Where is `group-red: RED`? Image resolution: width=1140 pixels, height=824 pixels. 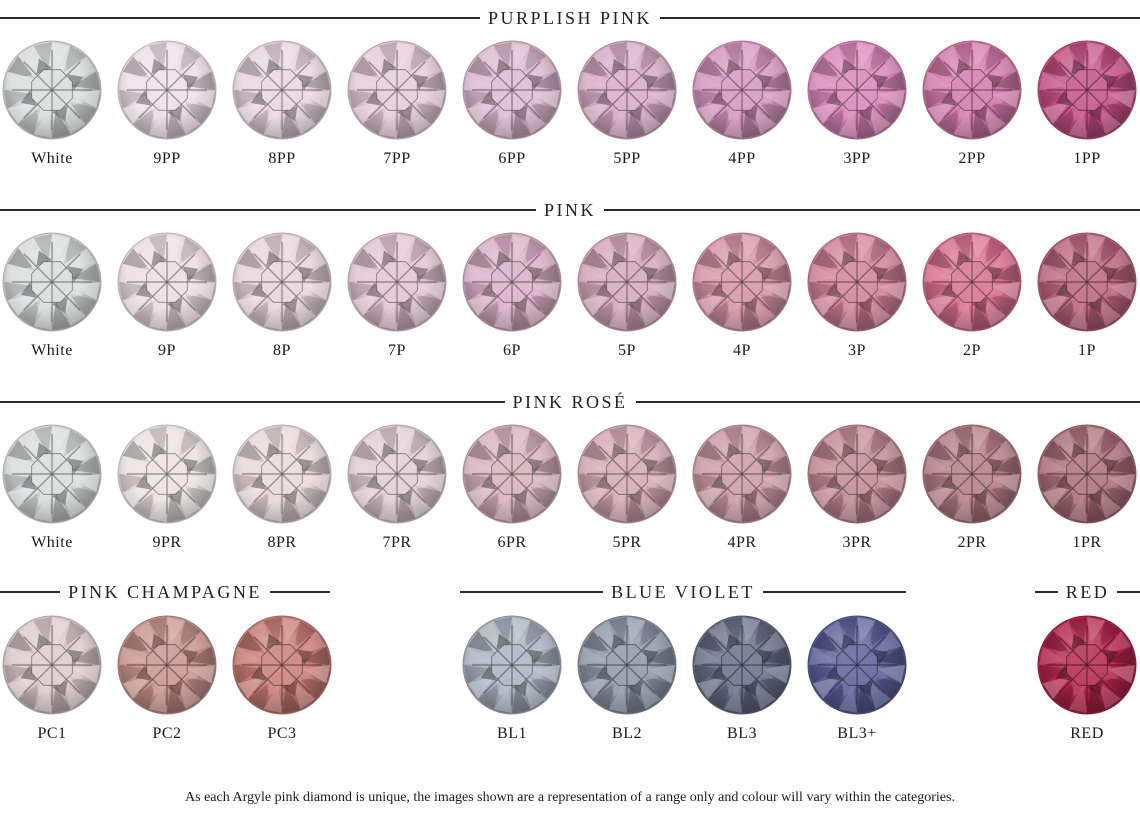 group-red: RED is located at coordinates (1087, 592).